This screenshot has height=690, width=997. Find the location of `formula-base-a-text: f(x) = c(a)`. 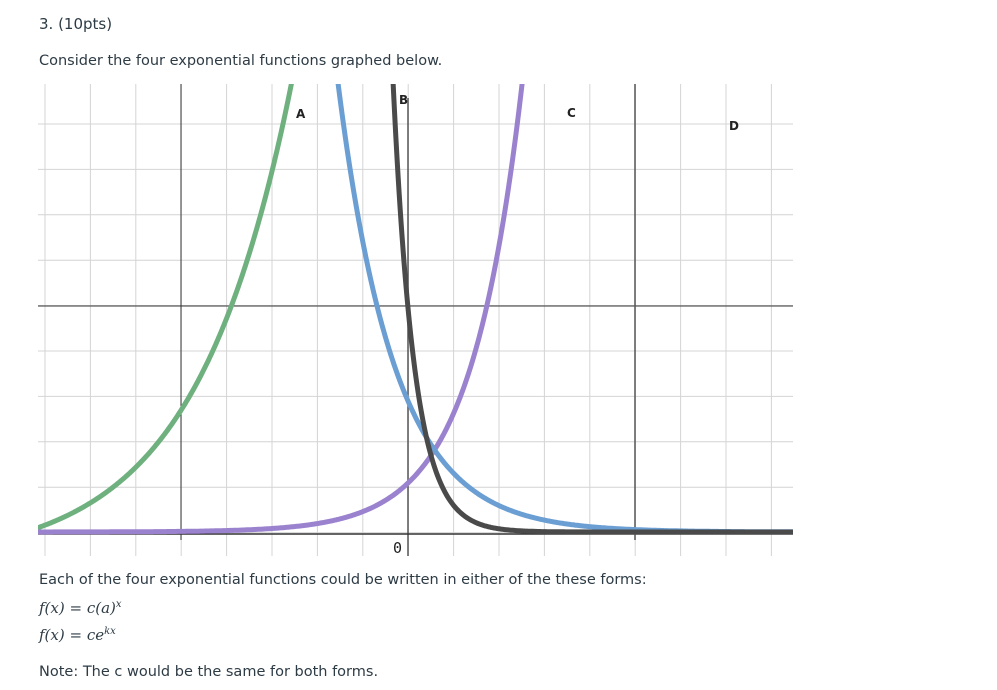

formula-base-a-text: f(x) = c(a) is located at coordinates (77, 608).